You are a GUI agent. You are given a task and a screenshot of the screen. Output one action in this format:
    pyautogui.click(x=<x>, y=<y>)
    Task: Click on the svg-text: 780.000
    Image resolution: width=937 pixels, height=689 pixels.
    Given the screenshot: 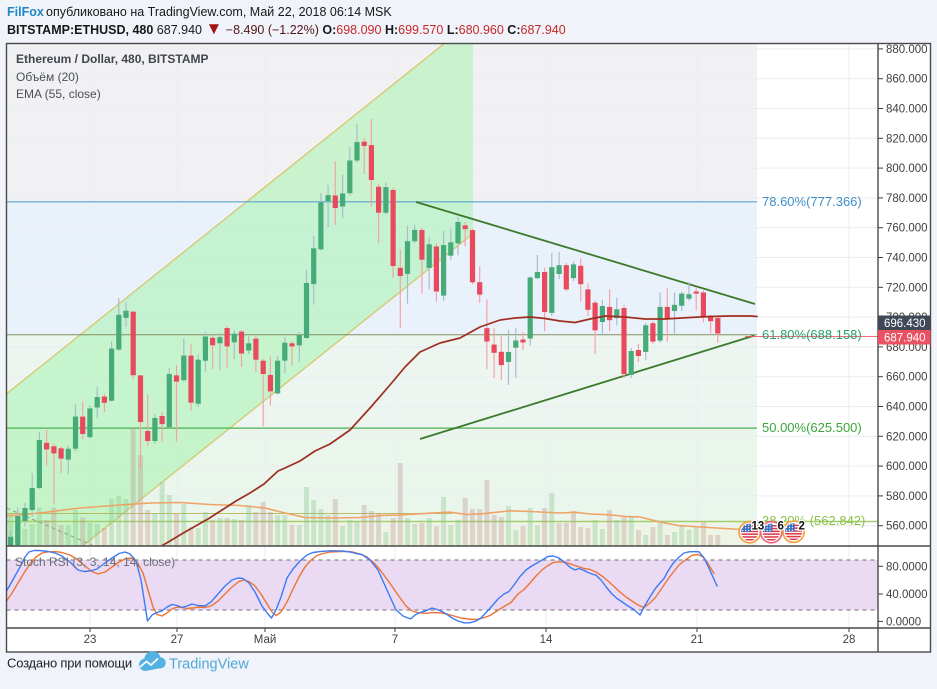 What is the action you would take?
    pyautogui.click(x=907, y=199)
    